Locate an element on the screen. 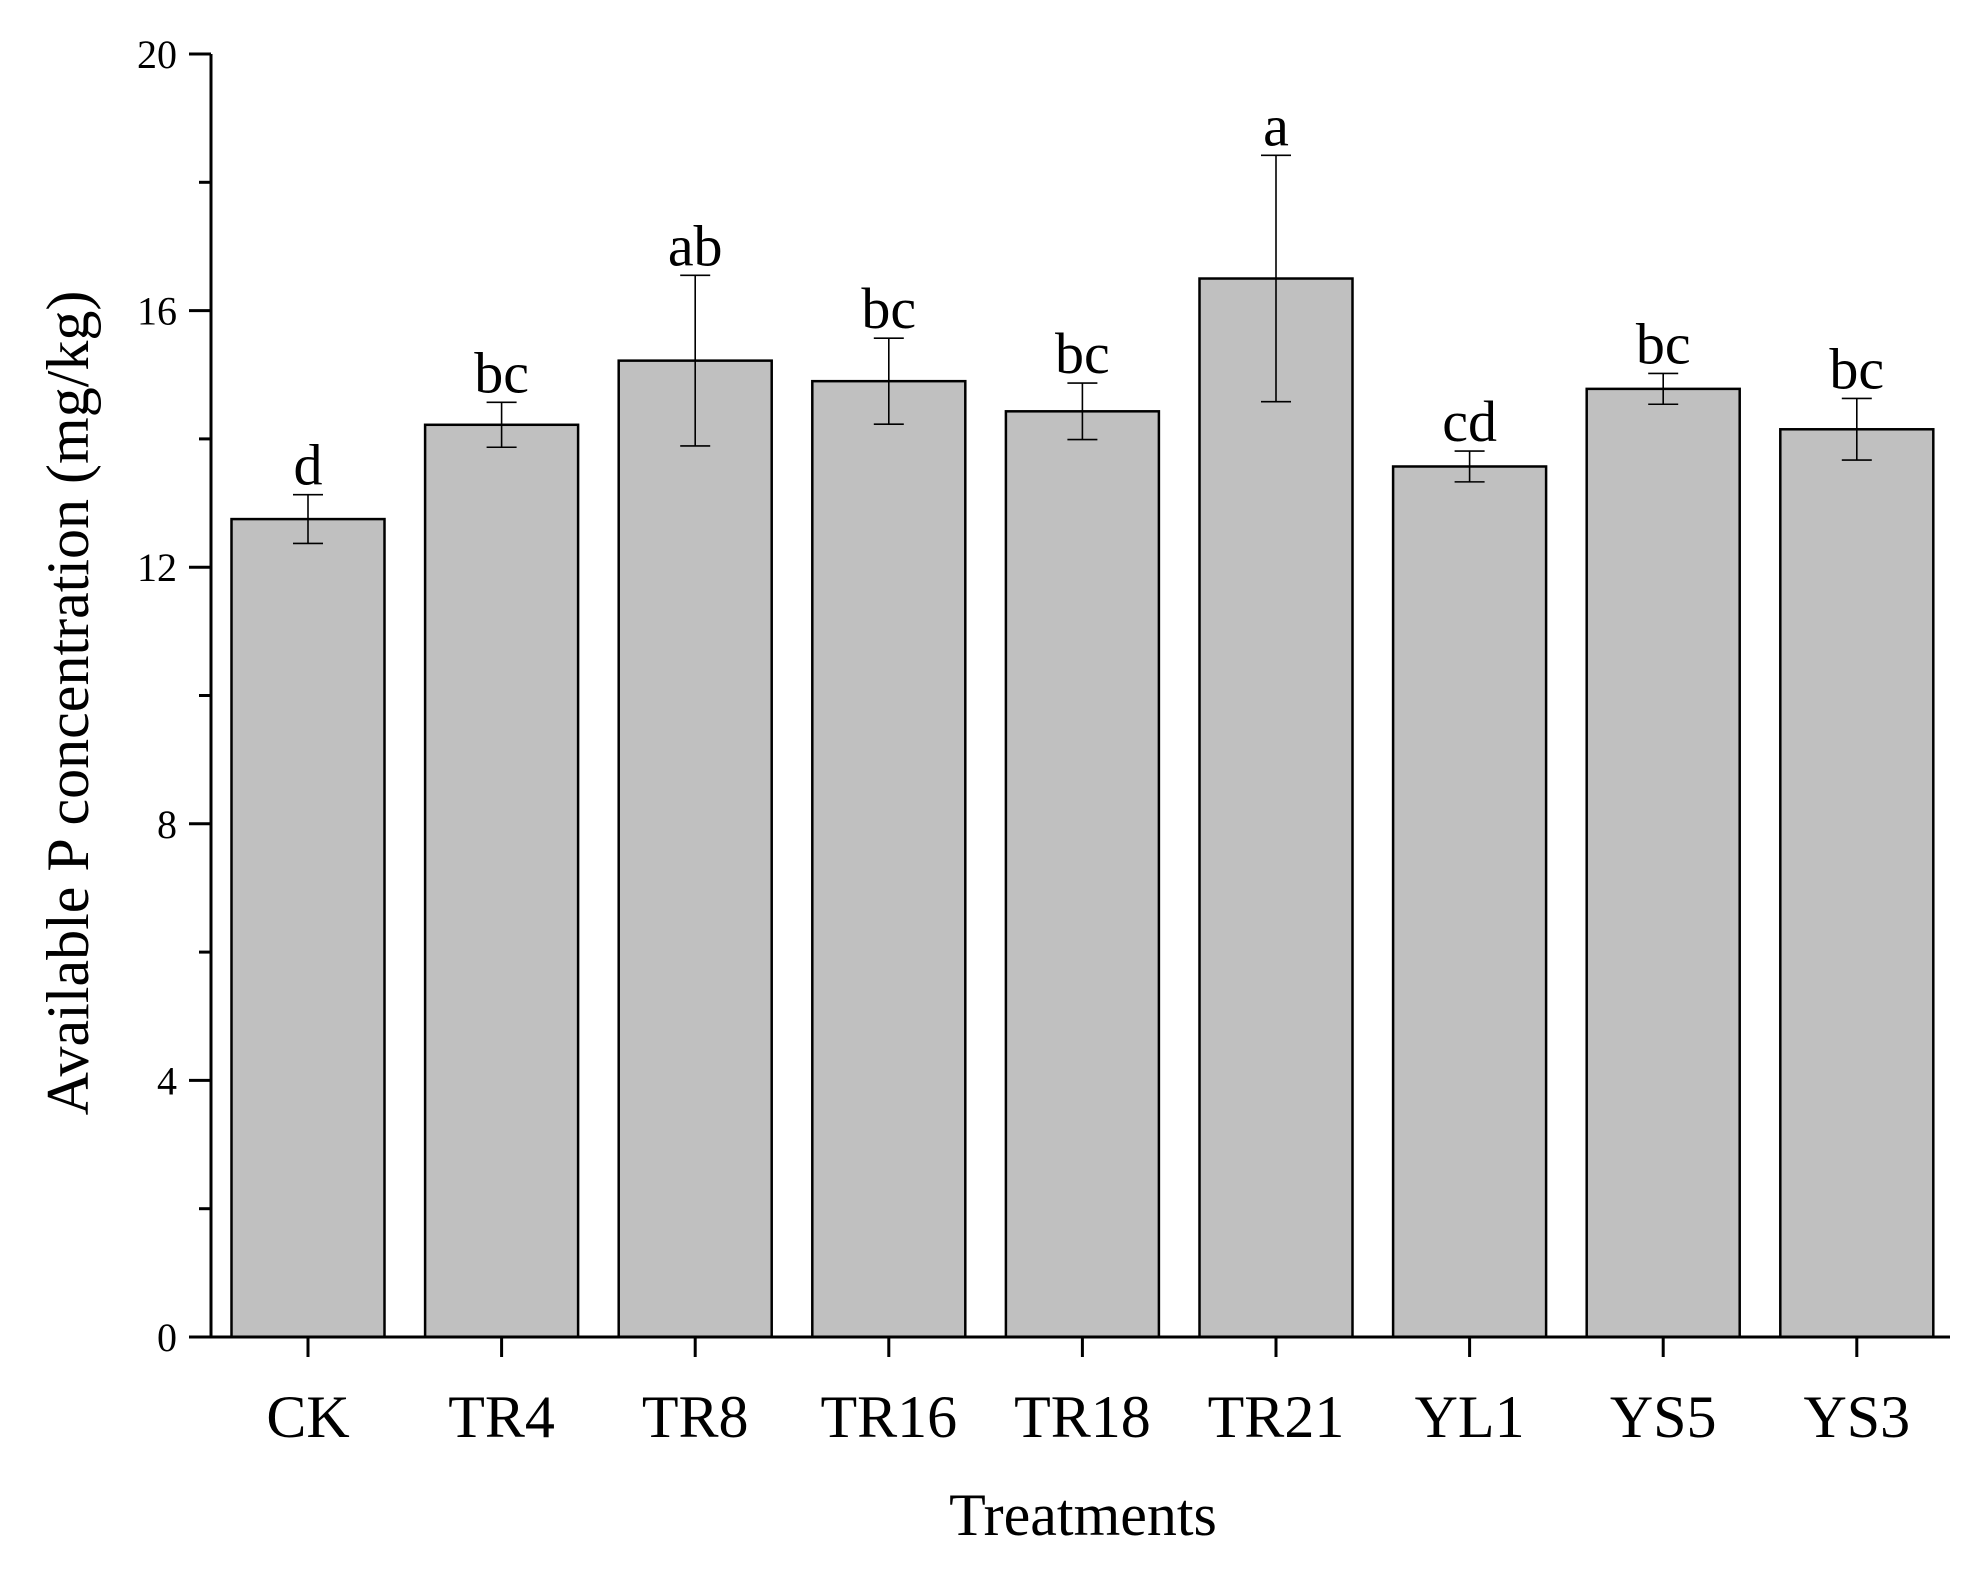  error-bar-tr4 is located at coordinates (501, 425).